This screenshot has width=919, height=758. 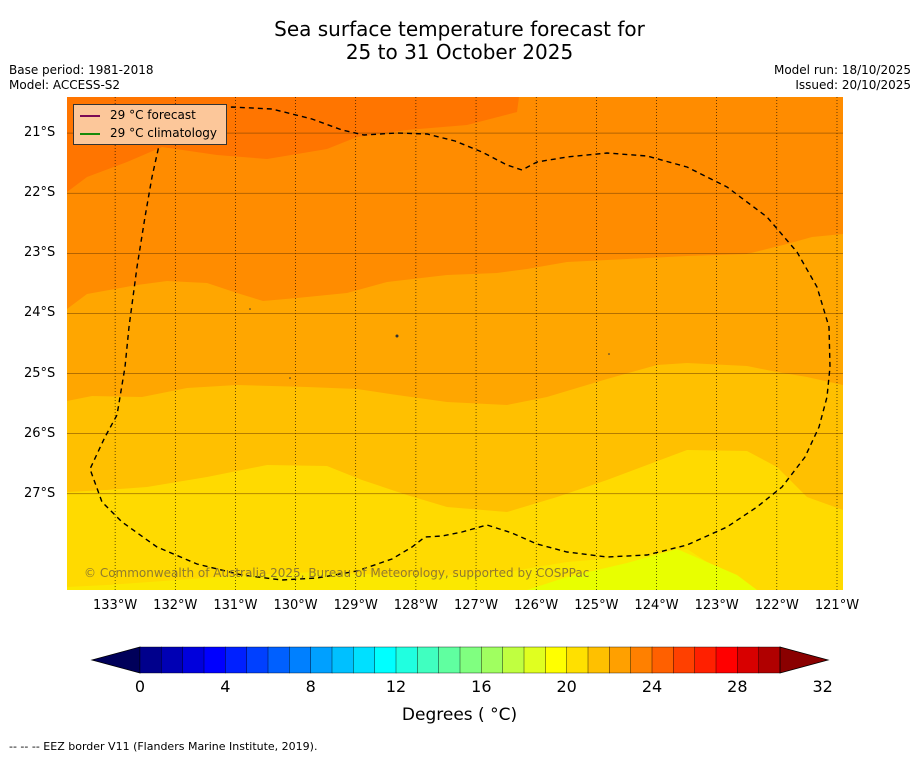 I want to click on climatology-line-swatch, so click(x=90, y=133).